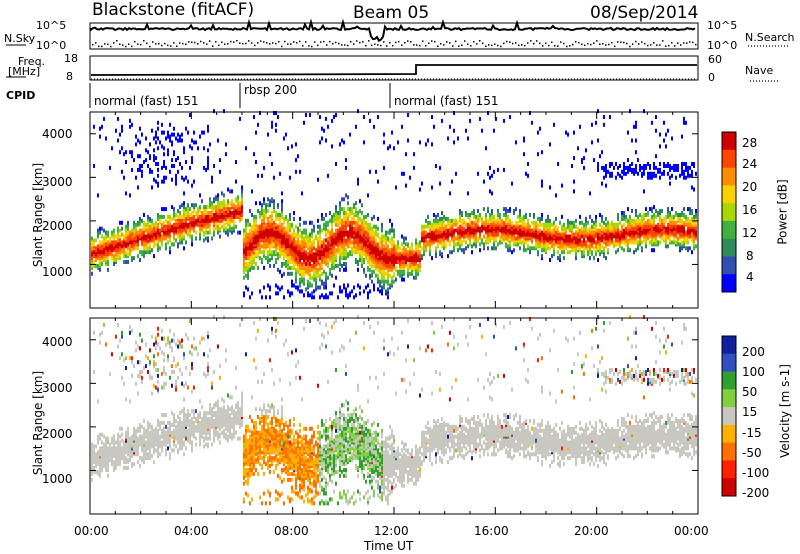 This screenshot has width=800, height=554. I want to click on nsearch-tick-top: 10^5, so click(722, 25).